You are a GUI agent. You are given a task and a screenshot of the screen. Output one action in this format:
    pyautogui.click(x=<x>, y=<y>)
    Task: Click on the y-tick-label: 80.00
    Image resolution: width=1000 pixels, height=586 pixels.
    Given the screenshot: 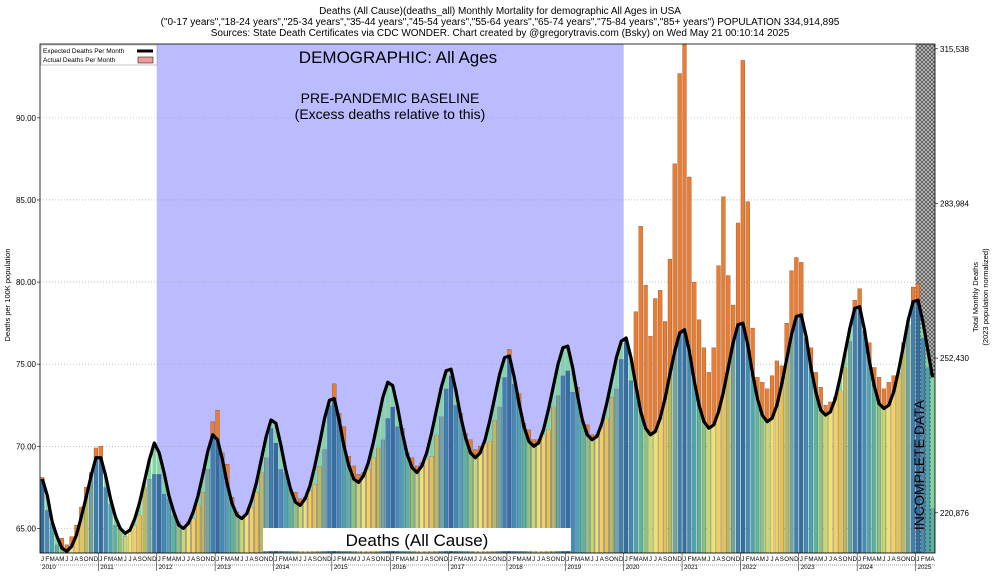 What is the action you would take?
    pyautogui.click(x=26, y=282)
    